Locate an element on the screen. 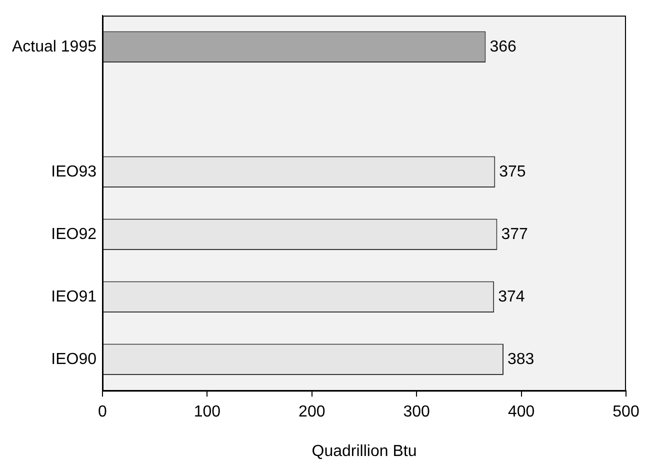  data-label: 374 is located at coordinates (511, 297).